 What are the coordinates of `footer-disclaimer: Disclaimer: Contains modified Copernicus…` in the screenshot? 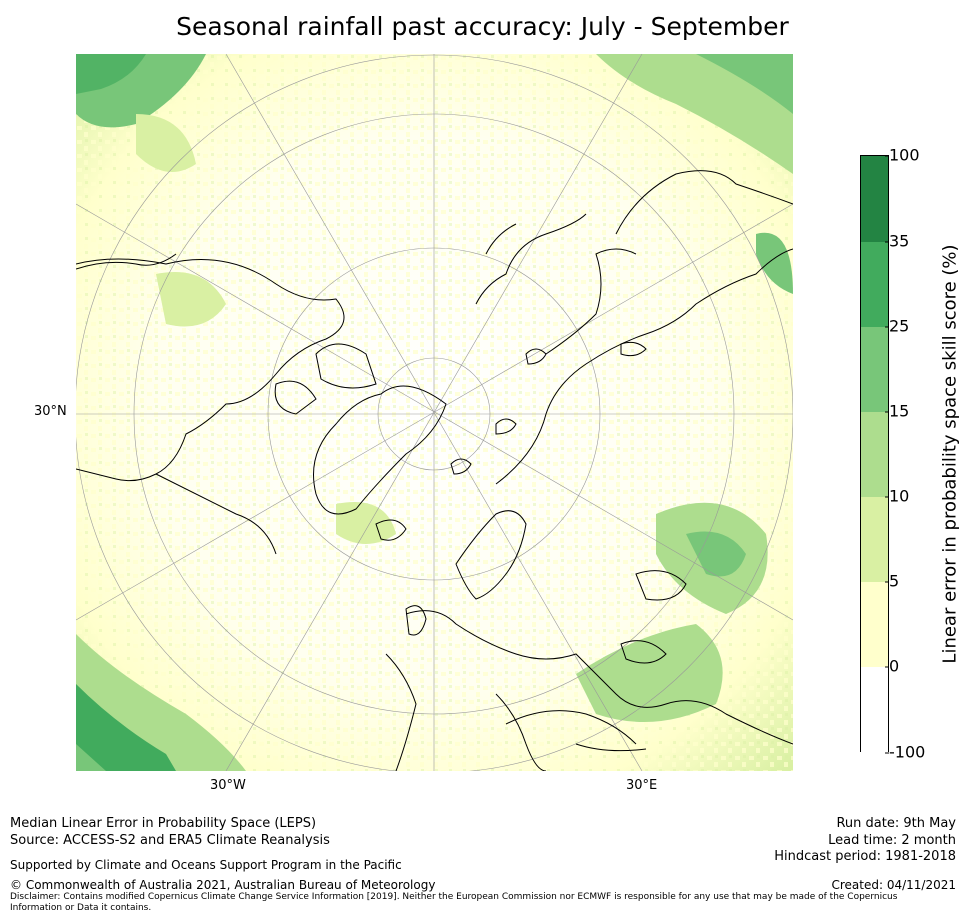 It's located at (482, 903).